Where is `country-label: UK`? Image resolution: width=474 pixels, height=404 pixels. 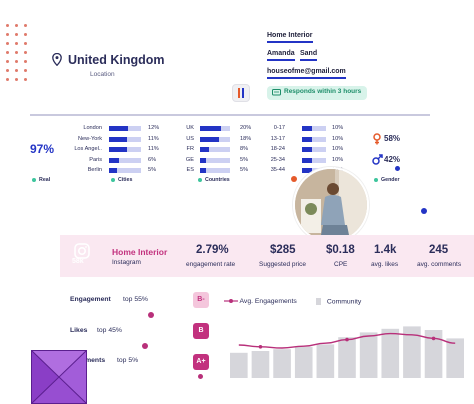
country-label: UK is located at coordinates (190, 128).